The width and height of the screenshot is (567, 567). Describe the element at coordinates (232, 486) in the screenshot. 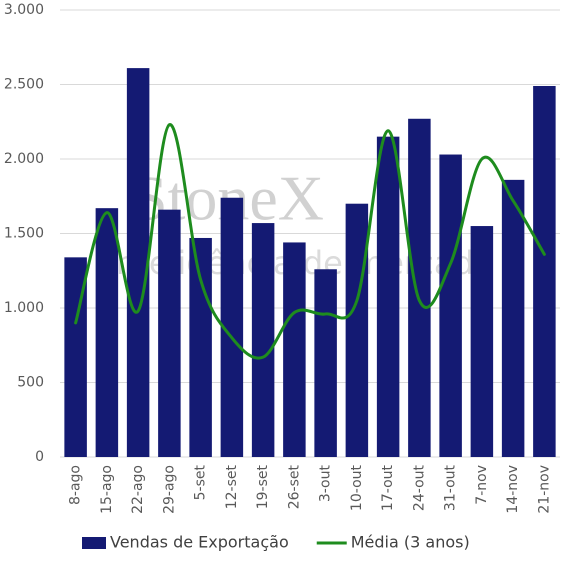

I see `x-tick-label: 12-set` at that location.